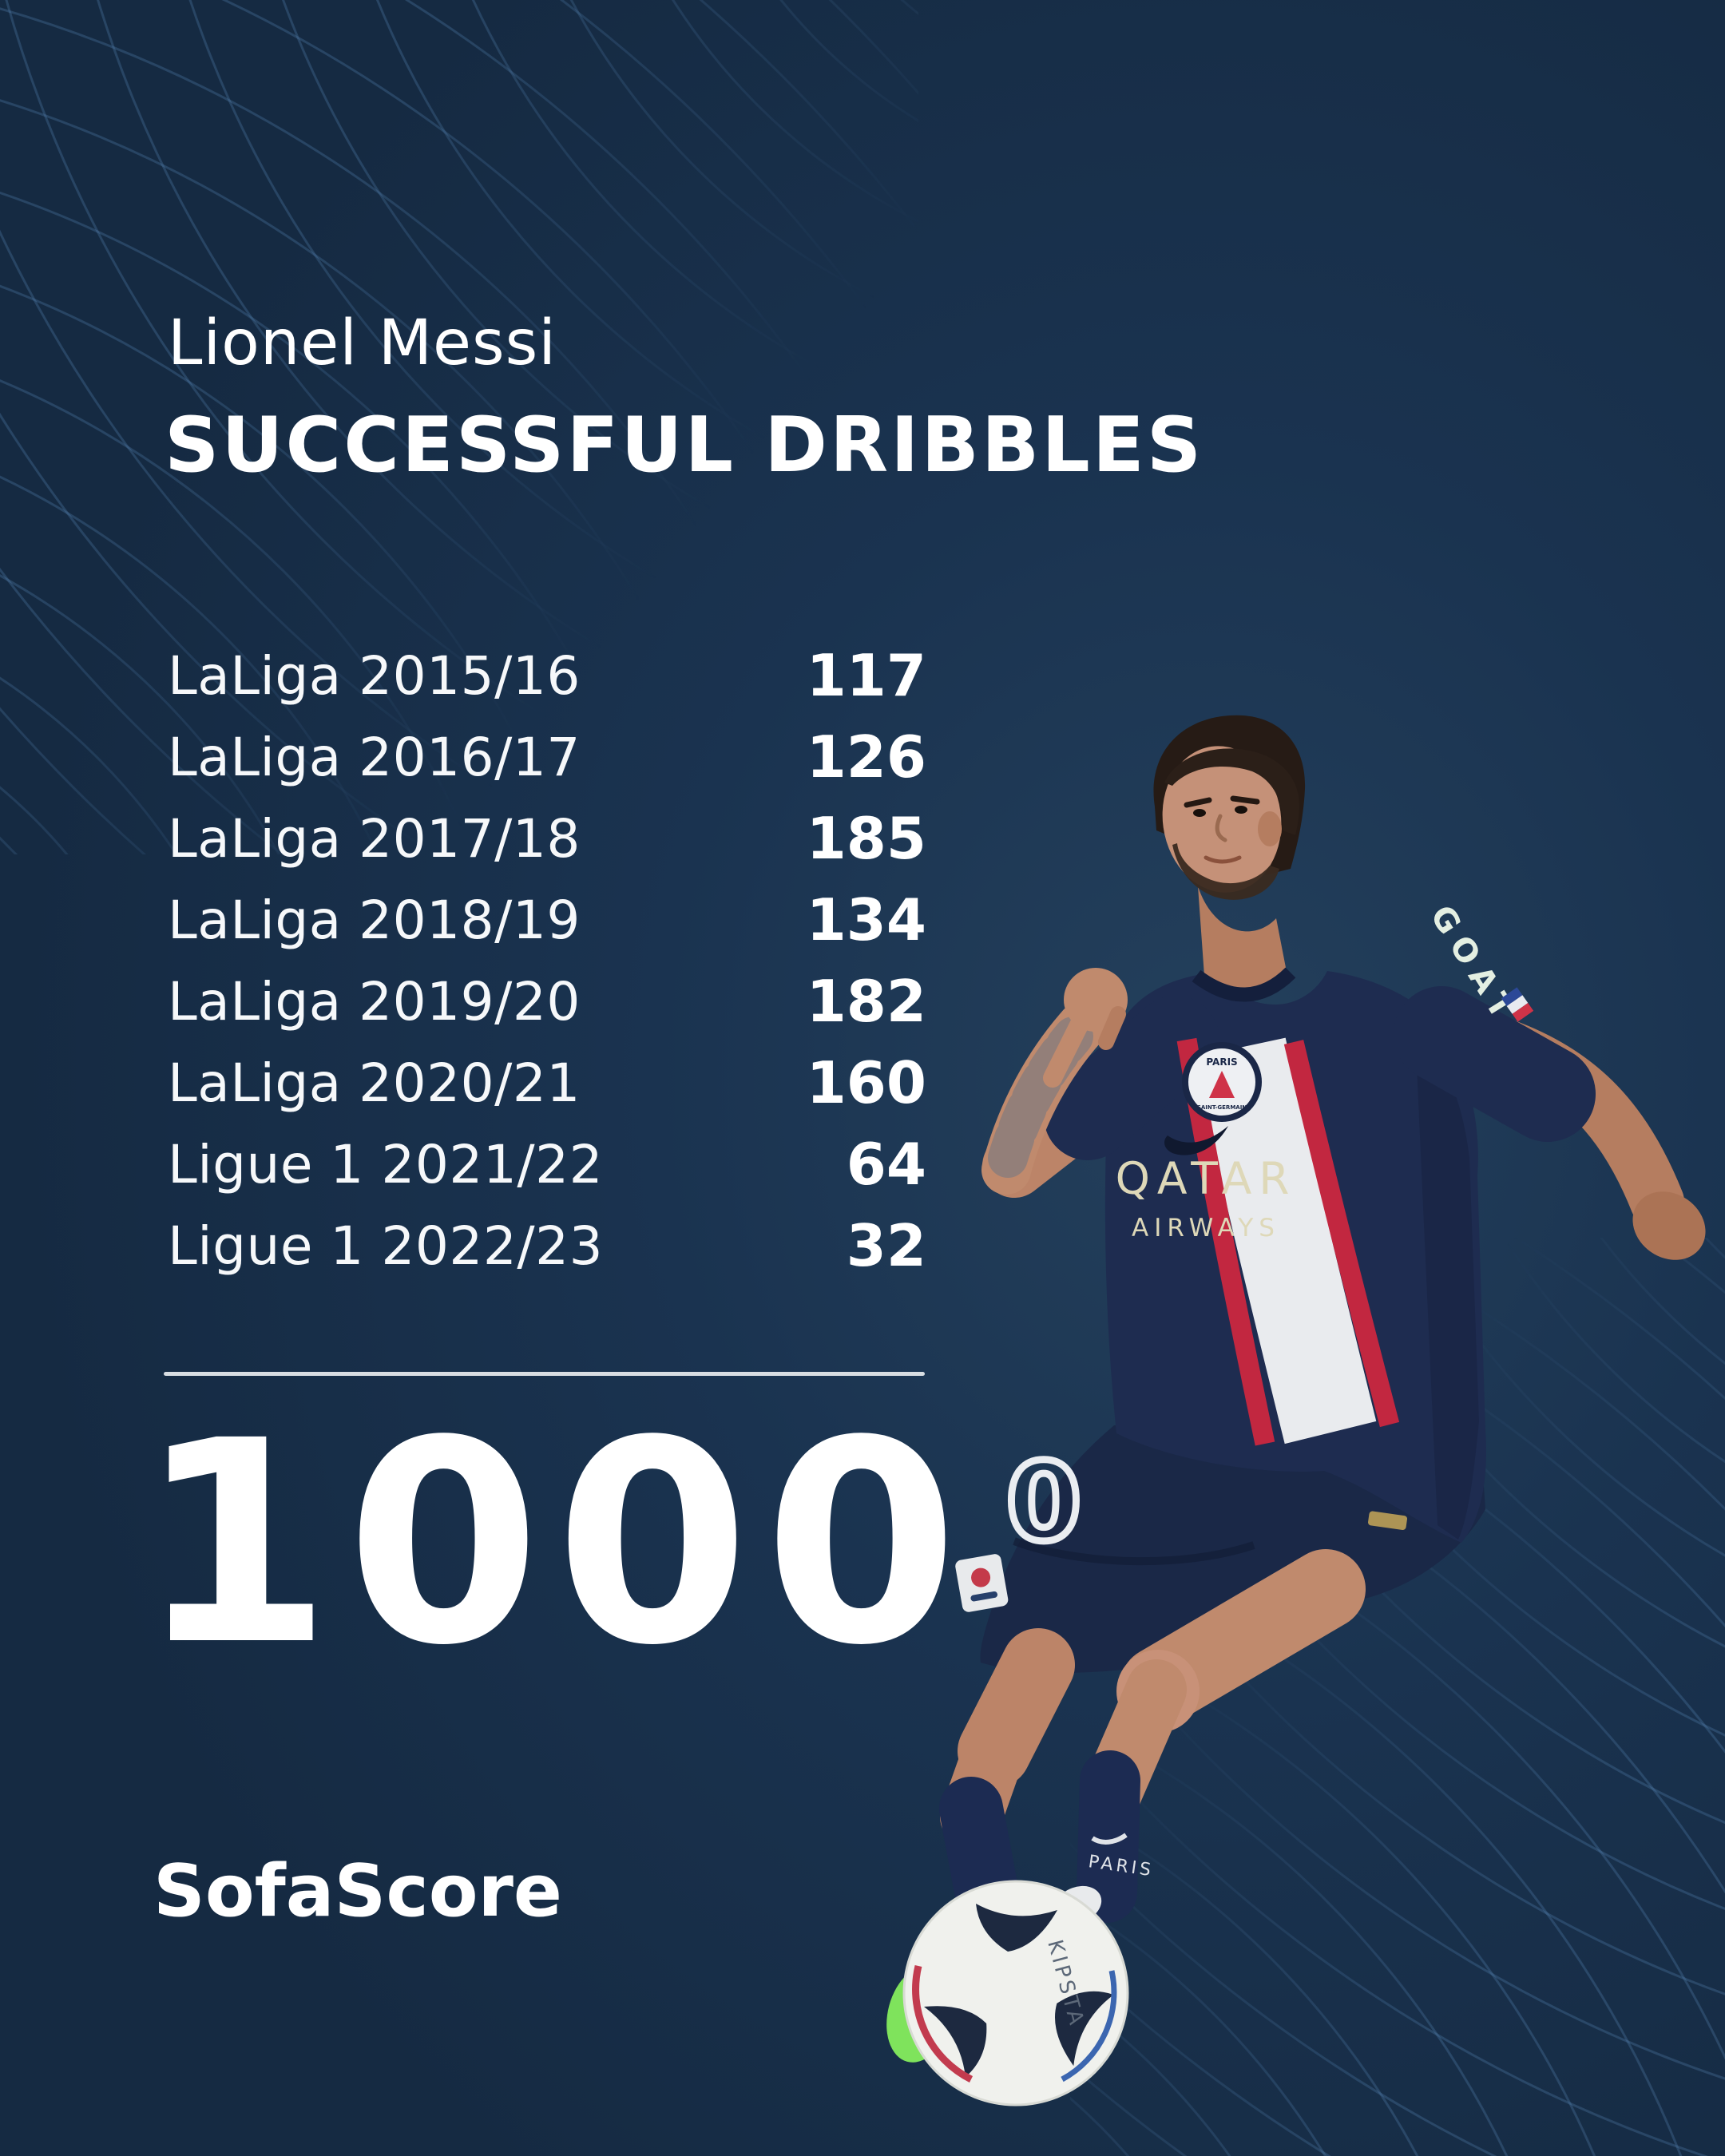 Image resolution: width=1725 pixels, height=2156 pixels. I want to click on stat-row: LaLiga 2019/20 182, so click(547, 1001).